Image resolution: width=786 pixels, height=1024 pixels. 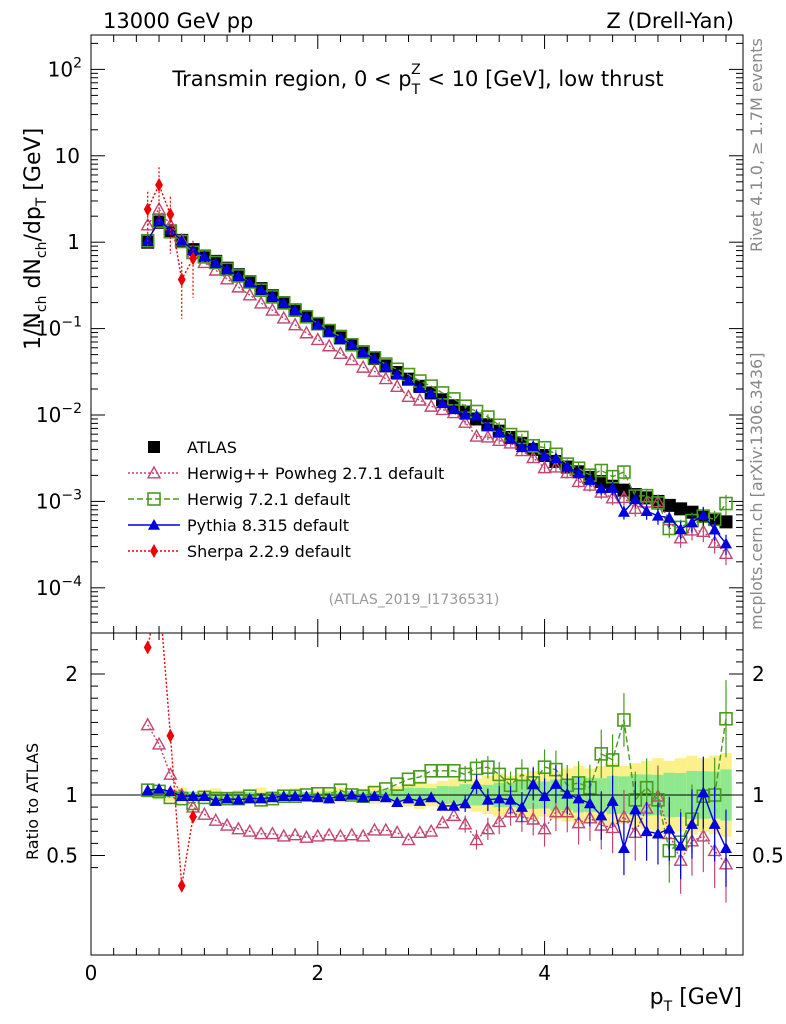 What do you see at coordinates (71, 674) in the screenshot?
I see `ratio-tick-label: 2` at bounding box center [71, 674].